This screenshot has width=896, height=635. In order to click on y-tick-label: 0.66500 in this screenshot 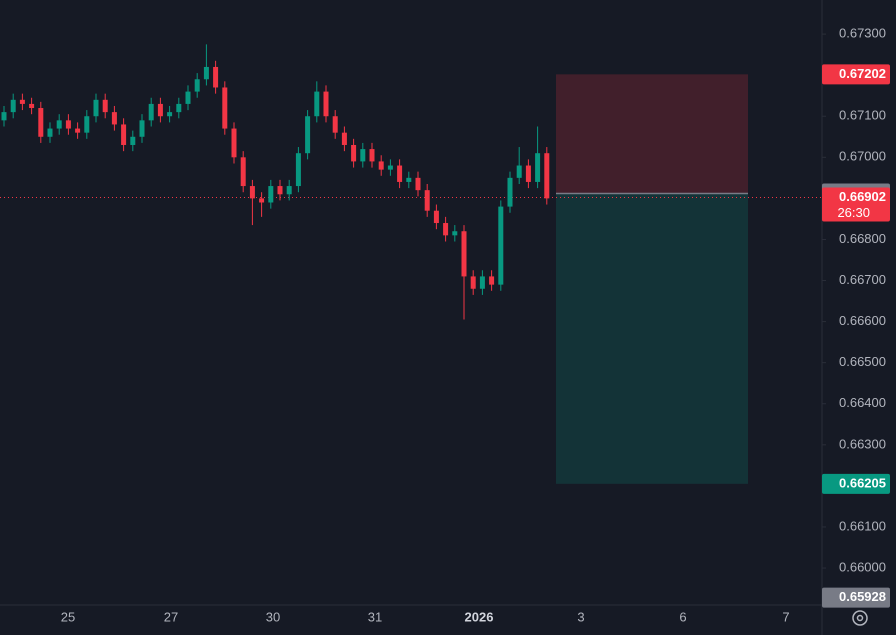, I will do `click(862, 361)`.